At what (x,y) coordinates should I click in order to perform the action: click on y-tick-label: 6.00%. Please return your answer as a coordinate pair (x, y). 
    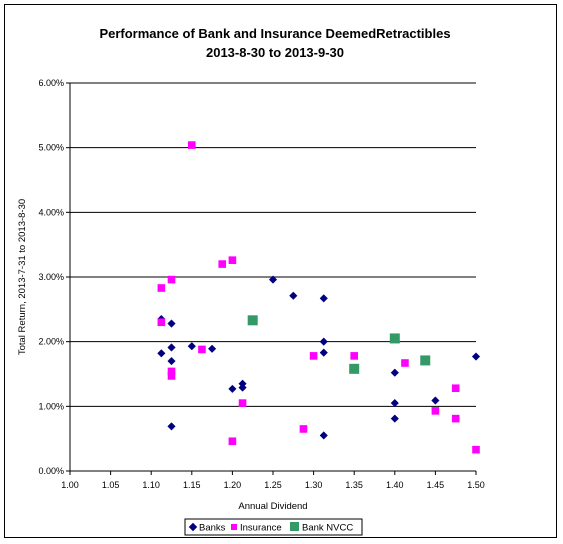
    Looking at the image, I should click on (51, 83).